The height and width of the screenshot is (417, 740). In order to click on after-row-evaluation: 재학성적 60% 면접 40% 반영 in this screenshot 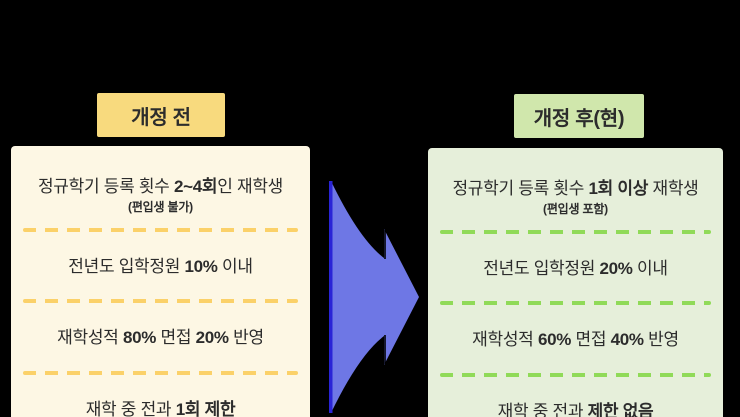, I will do `click(575, 339)`.